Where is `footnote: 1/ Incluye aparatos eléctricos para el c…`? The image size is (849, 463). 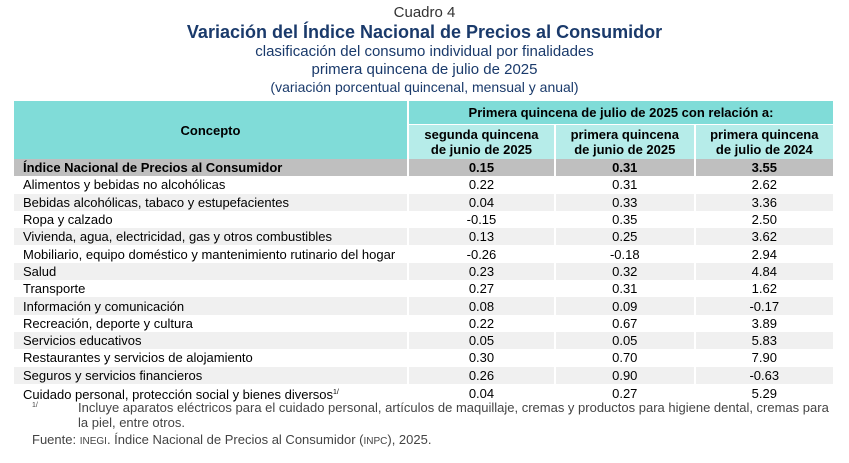
footnote: 1/ Incluye aparatos eléctricos para el c… is located at coordinates (424, 415).